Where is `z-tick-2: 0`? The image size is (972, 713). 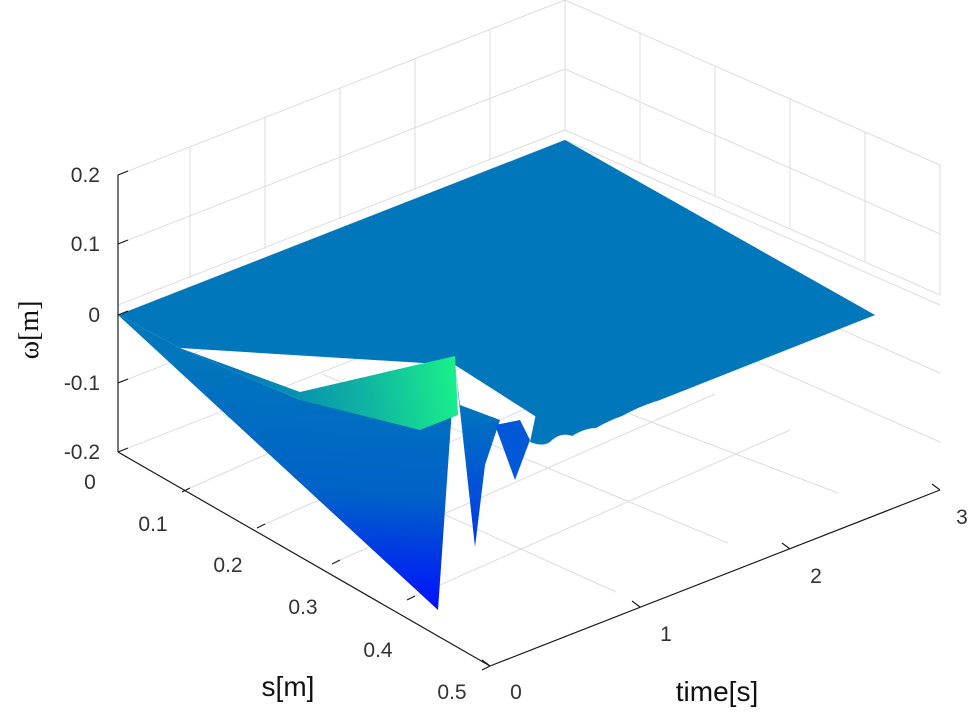 z-tick-2: 0 is located at coordinates (94, 315).